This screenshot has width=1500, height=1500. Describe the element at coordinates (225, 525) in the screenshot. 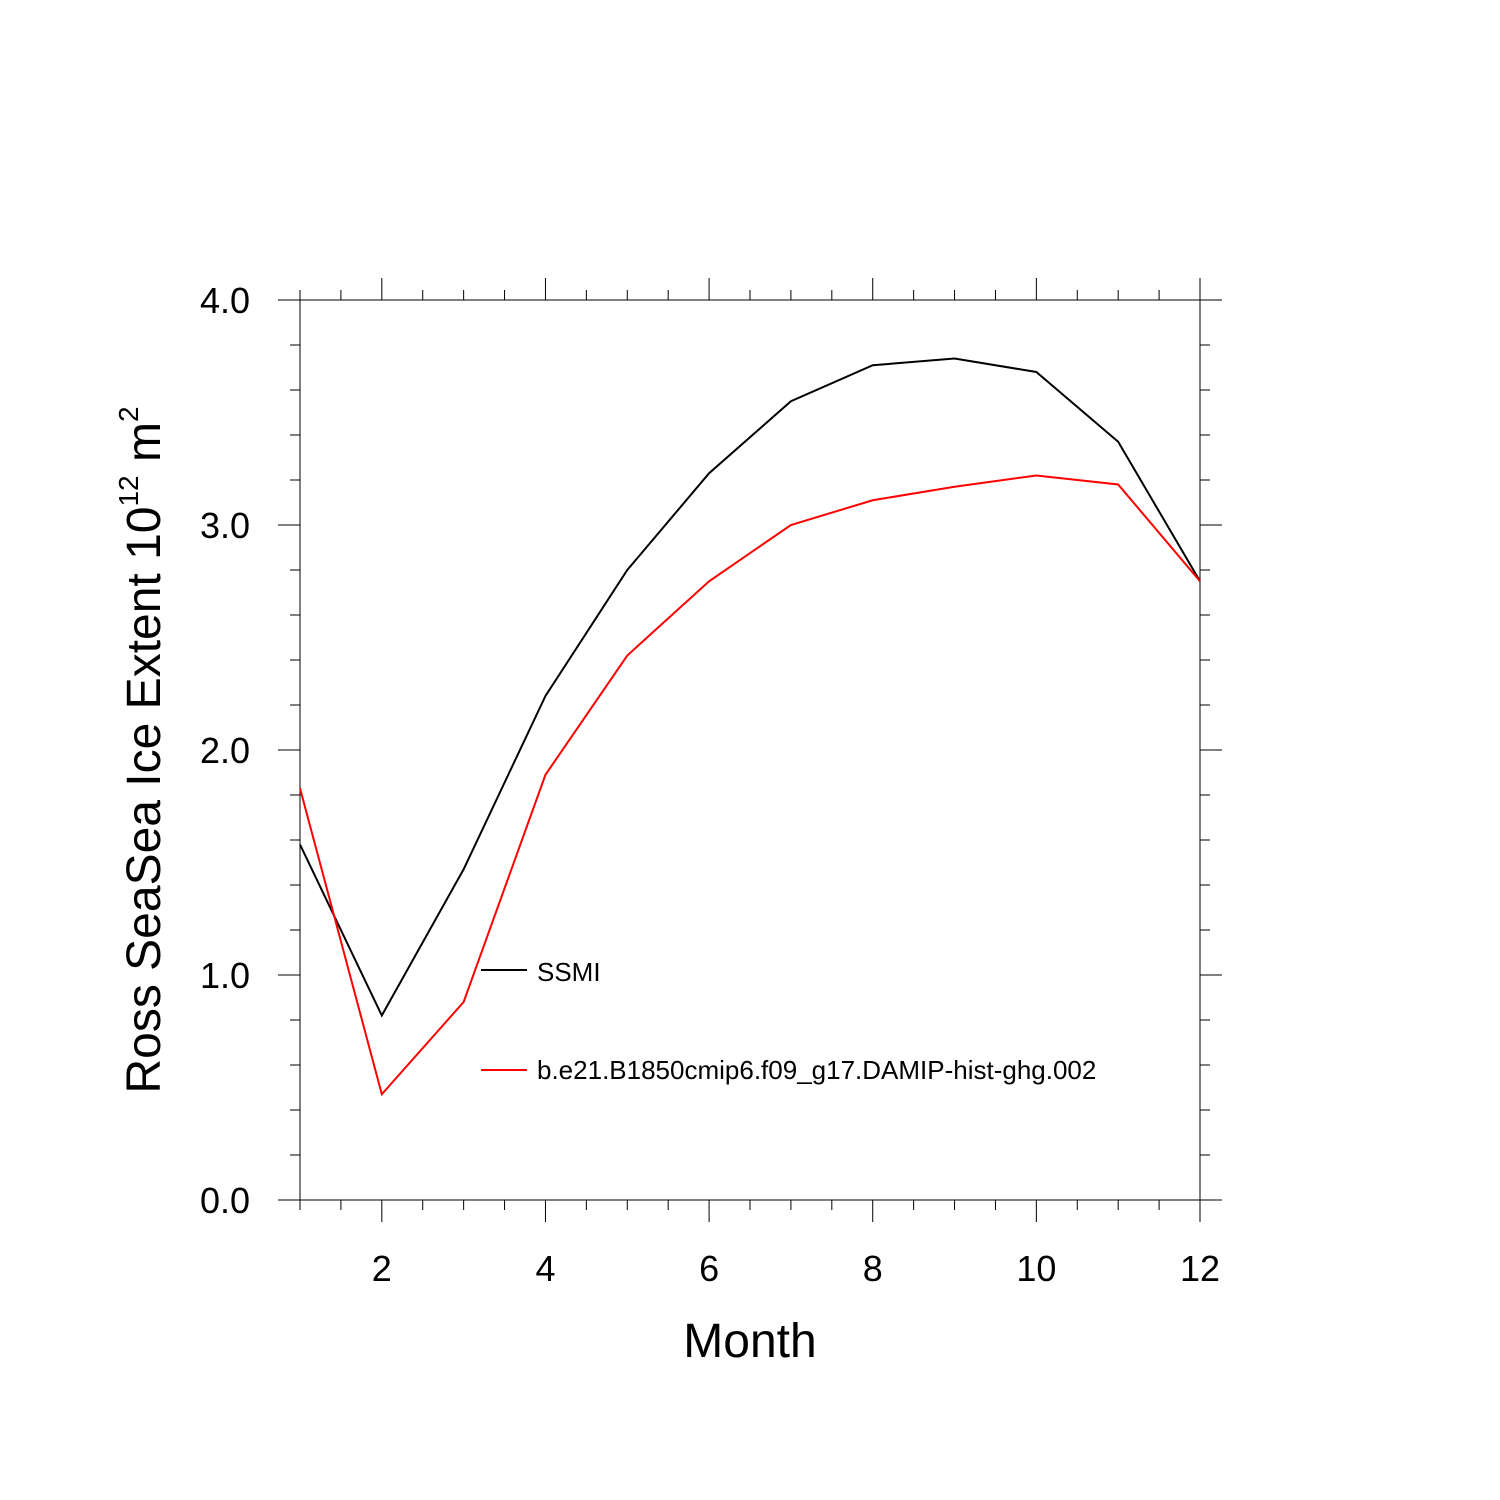

I see `y-tick-label: 3.0` at that location.